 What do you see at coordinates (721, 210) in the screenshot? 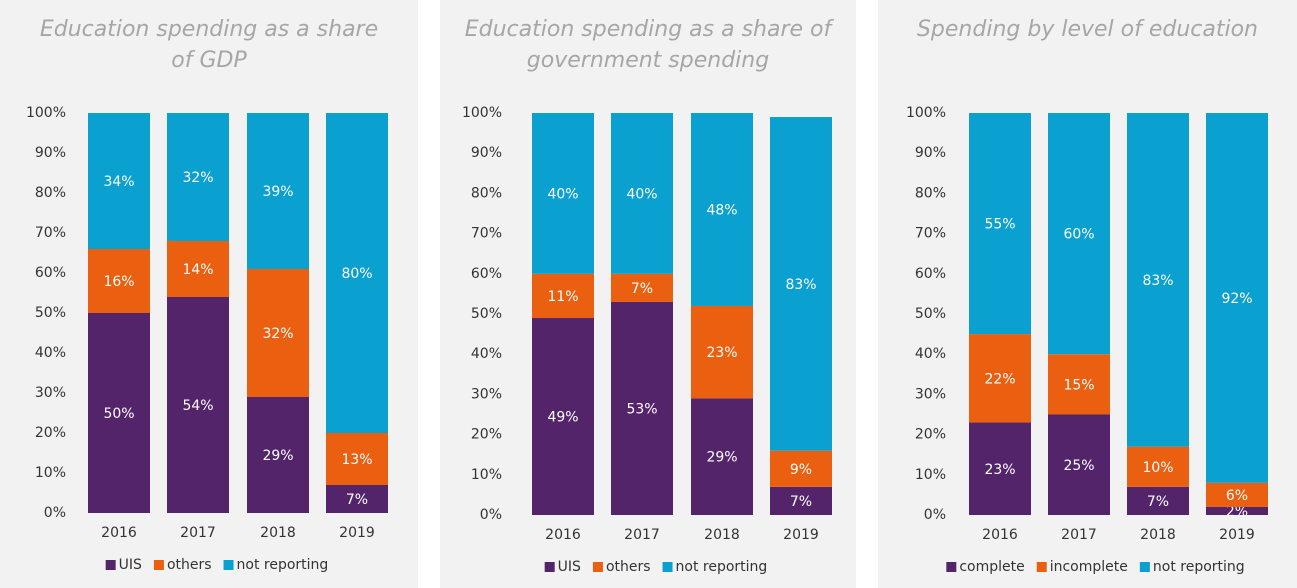
I see `data-label: 48%` at bounding box center [721, 210].